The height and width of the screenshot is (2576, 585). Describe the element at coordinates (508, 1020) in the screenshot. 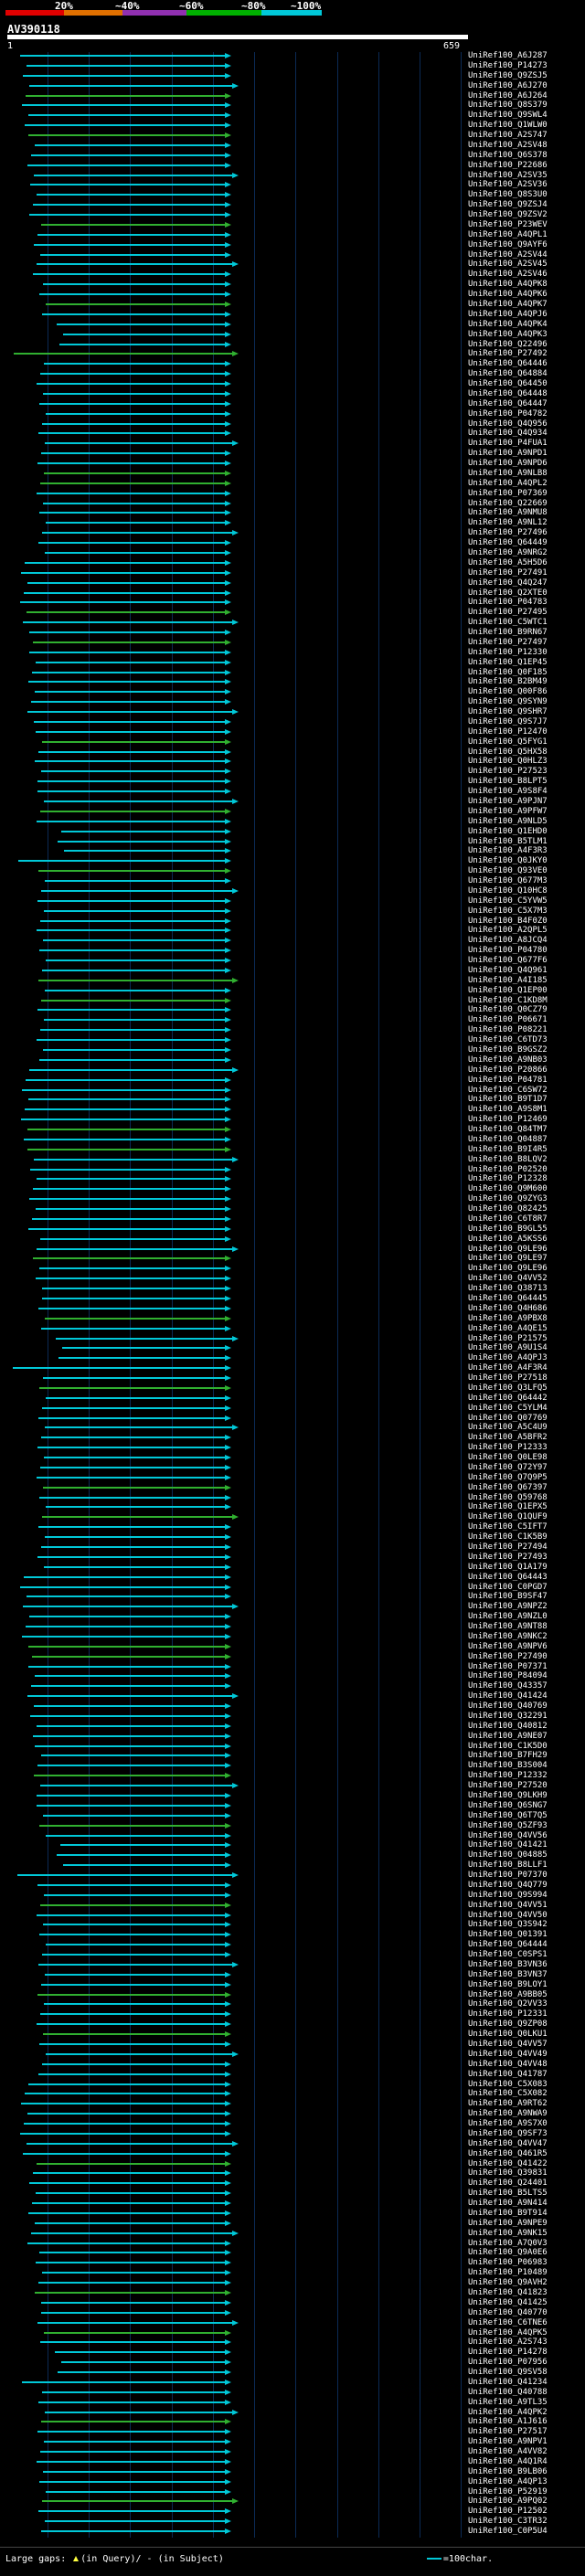

I see `hit-label: UniRef100_P06671` at that location.